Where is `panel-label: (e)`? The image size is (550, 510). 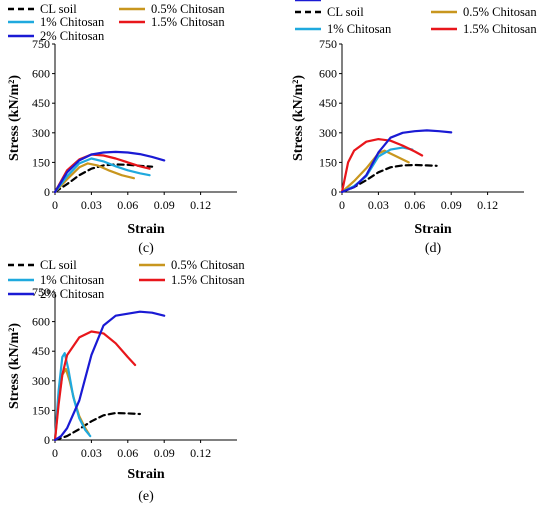
panel-label: (e) is located at coordinates (146, 496).